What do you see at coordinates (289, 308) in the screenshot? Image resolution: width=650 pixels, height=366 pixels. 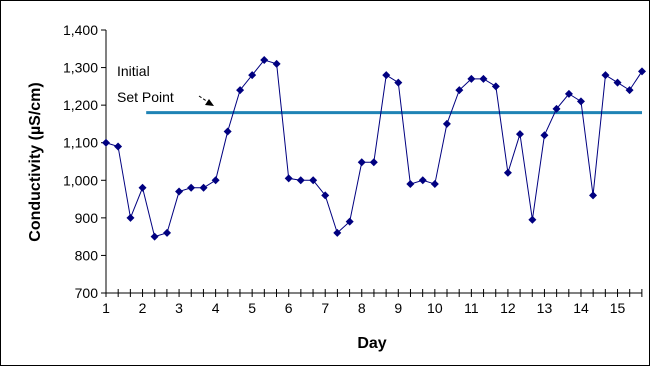 I see `x-tick-label: 6` at bounding box center [289, 308].